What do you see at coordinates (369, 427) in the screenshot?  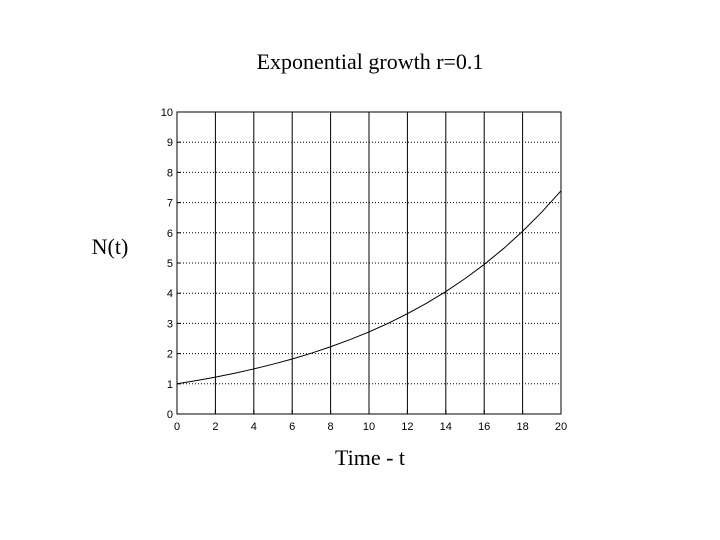 I see `x-tick-label: 10` at bounding box center [369, 427].